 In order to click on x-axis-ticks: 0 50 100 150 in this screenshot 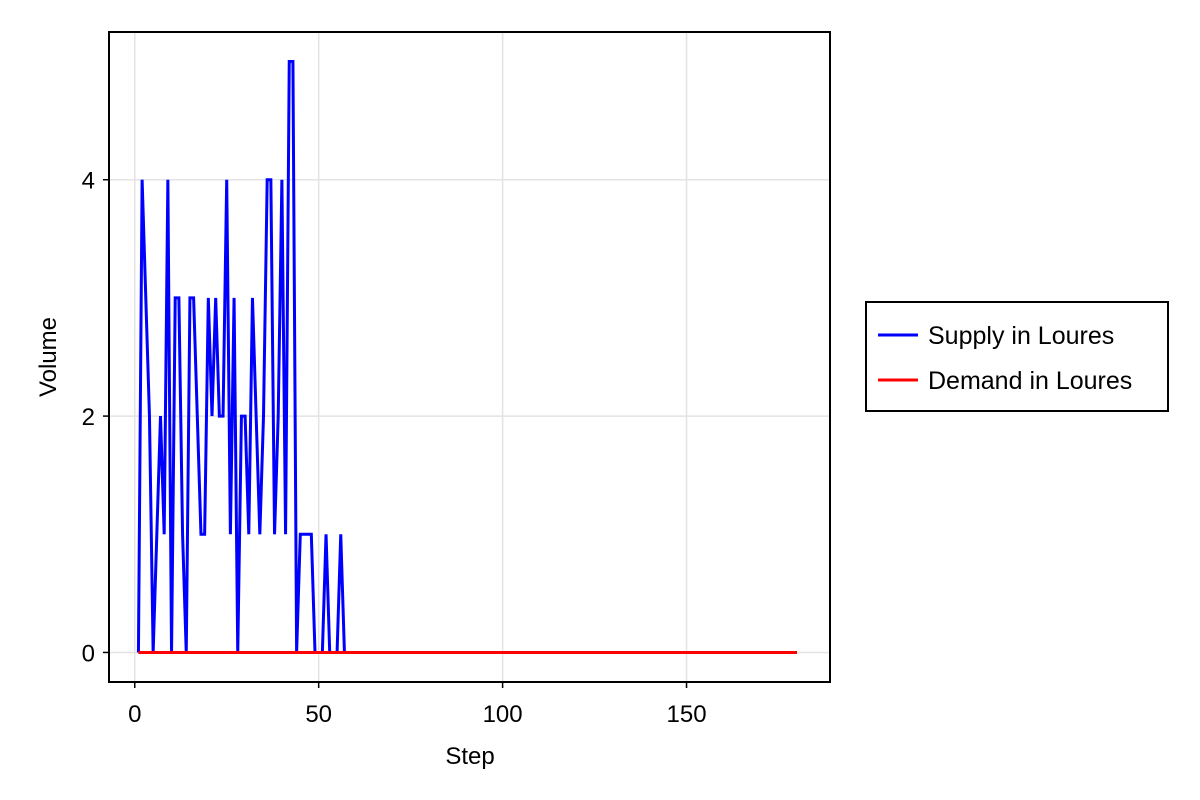, I will do `click(417, 705)`.